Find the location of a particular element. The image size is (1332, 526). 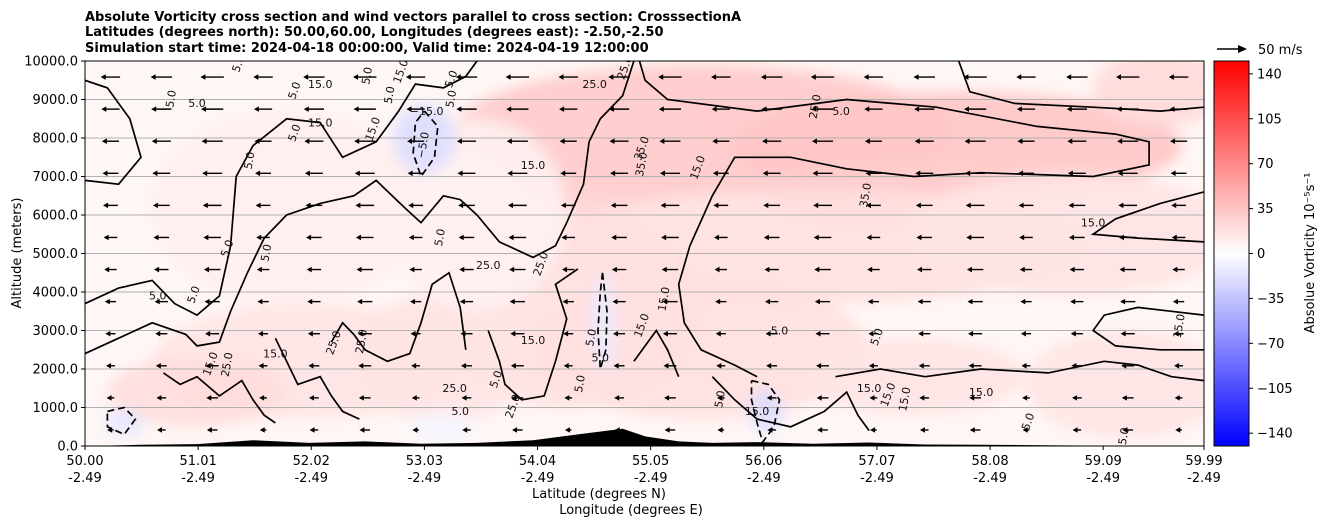

contour-label: −15.0 is located at coordinates (427, 111).